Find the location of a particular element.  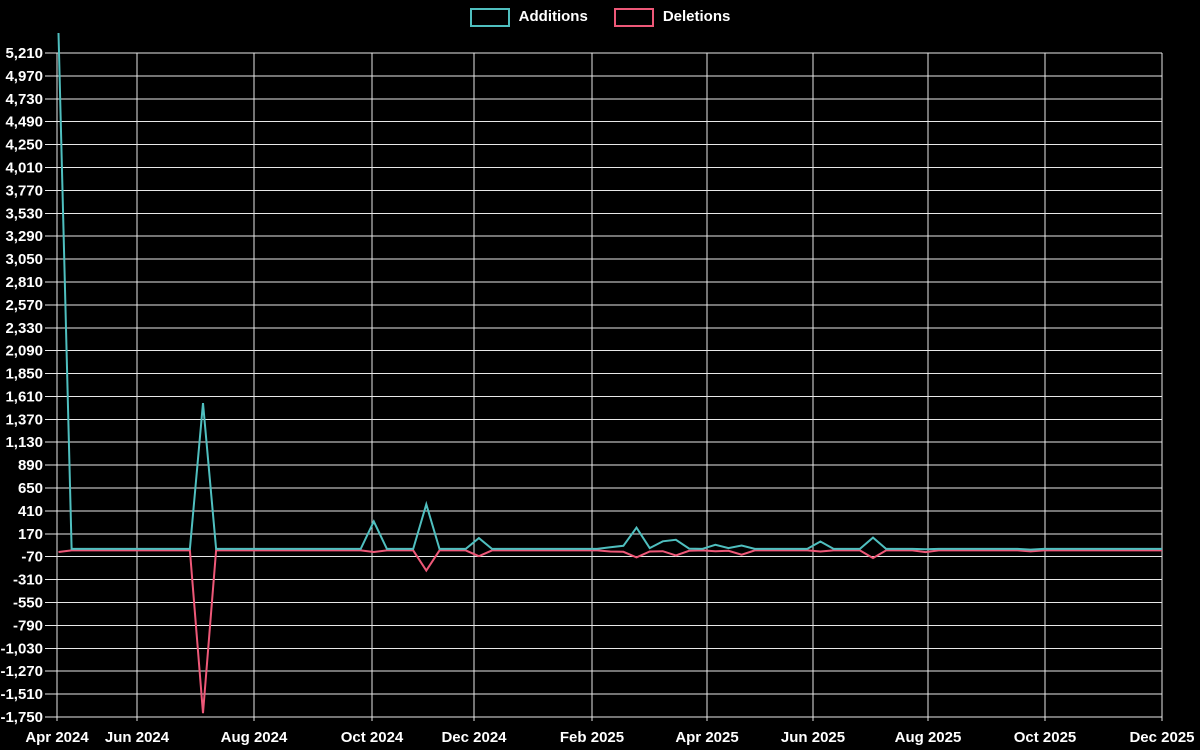

y-tick-label: -1,750 is located at coordinates (21, 717).